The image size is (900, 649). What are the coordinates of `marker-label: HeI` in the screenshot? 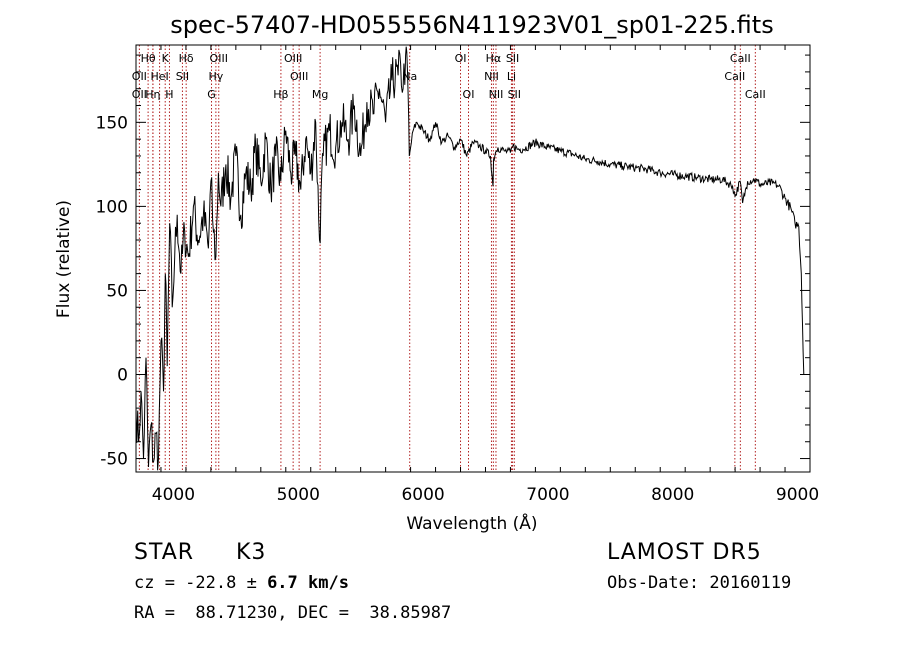 It's located at (159, 76).